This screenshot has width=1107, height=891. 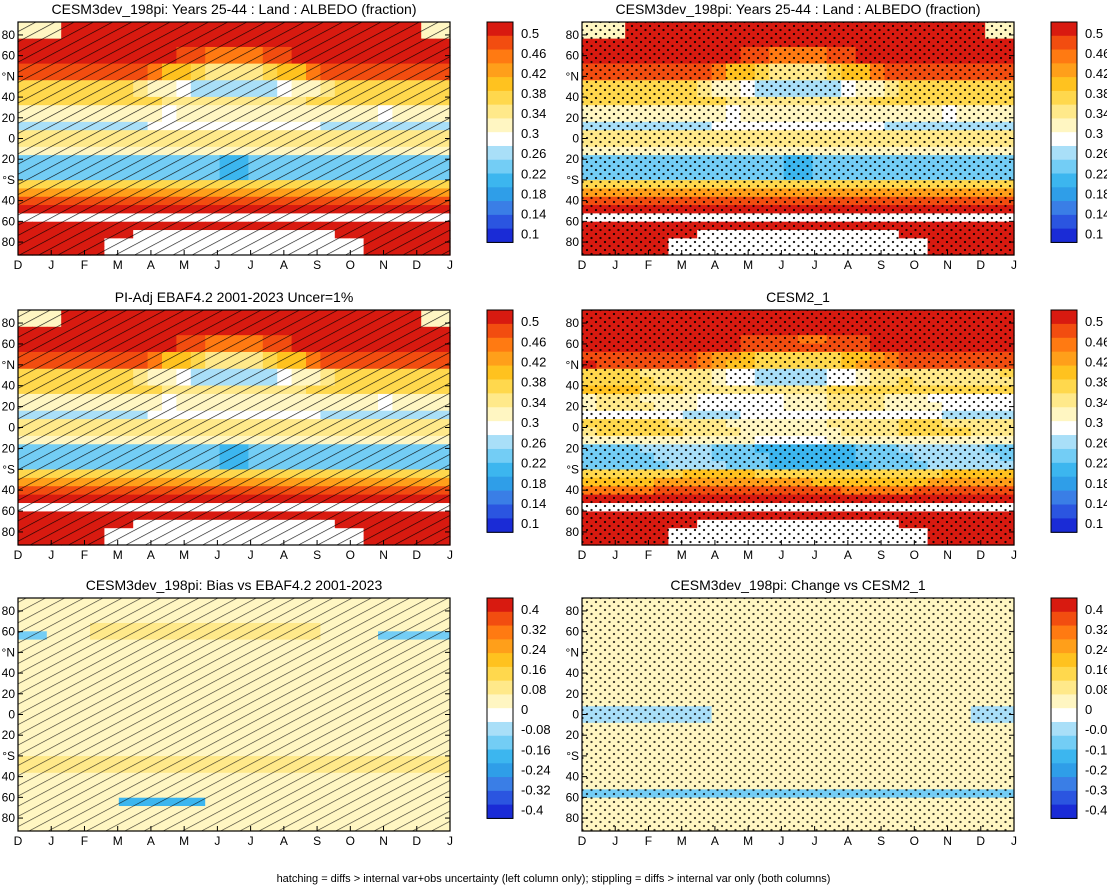 What do you see at coordinates (1096, 213) in the screenshot?
I see `colorbar-label: 0.14` at bounding box center [1096, 213].